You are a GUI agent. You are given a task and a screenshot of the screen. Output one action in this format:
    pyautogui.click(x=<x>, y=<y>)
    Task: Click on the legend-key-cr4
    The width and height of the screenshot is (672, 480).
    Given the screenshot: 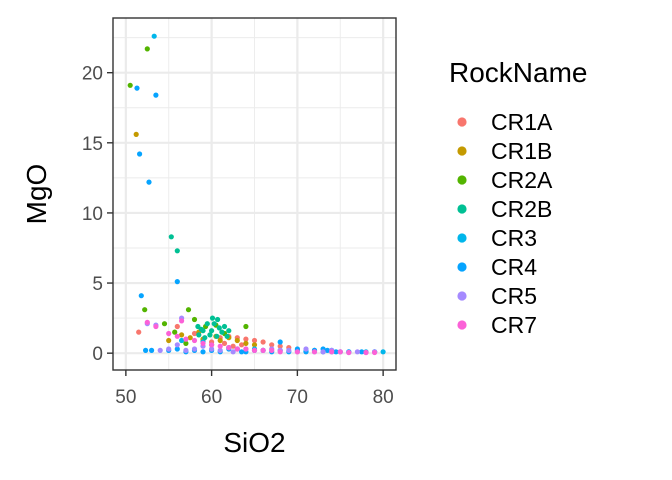 What is the action you would take?
    pyautogui.click(x=462, y=267)
    